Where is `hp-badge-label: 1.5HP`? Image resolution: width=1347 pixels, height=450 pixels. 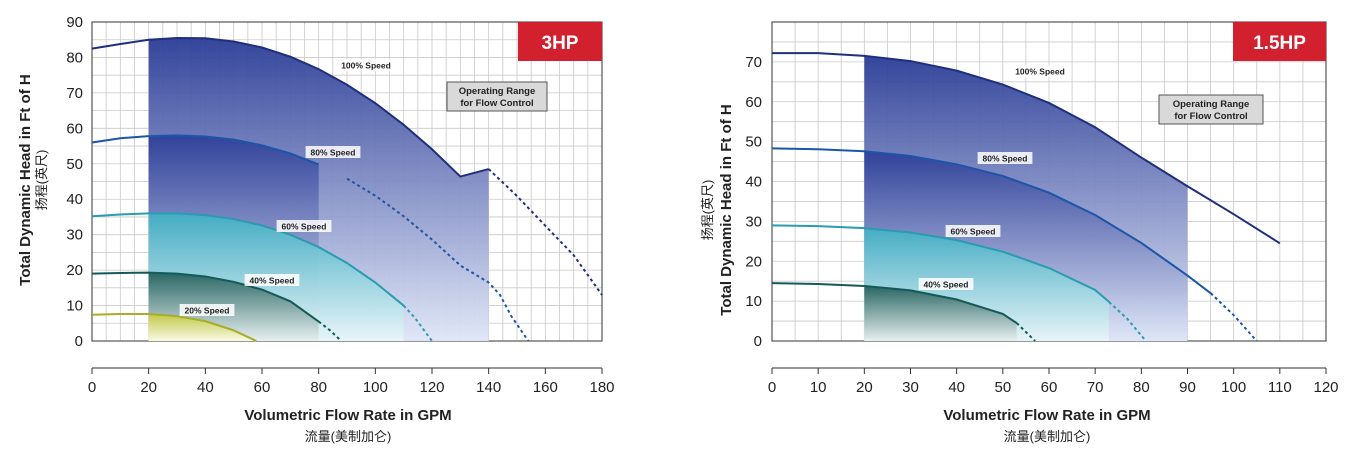
hp-badge-label: 1.5HP is located at coordinates (1279, 43).